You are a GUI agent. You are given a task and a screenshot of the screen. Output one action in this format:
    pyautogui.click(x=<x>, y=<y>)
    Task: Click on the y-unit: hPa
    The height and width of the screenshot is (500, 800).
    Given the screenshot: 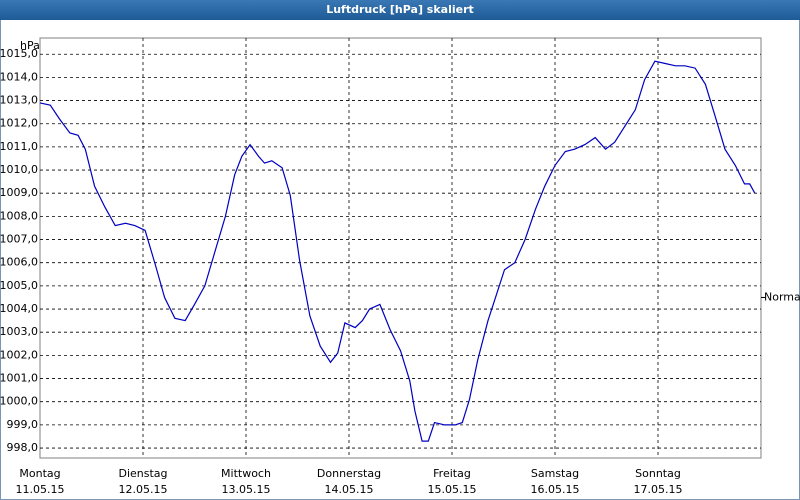 What is the action you would take?
    pyautogui.click(x=30, y=45)
    